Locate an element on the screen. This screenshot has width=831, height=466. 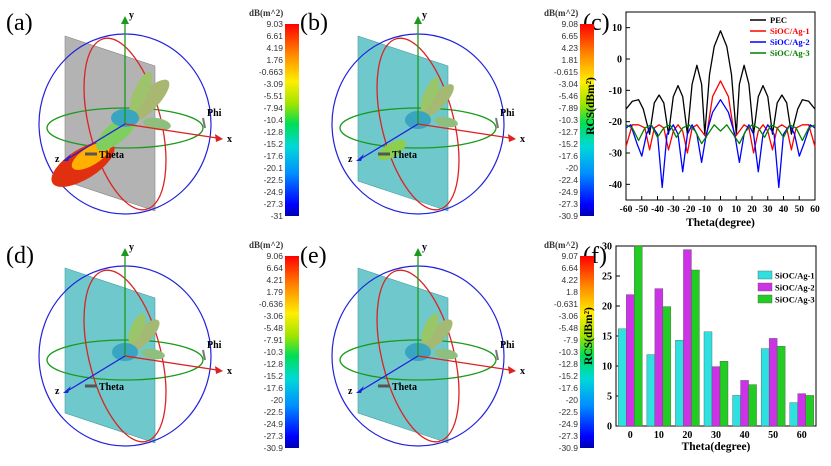
colorbar-tick: 1.79 is located at coordinates (274, 291).